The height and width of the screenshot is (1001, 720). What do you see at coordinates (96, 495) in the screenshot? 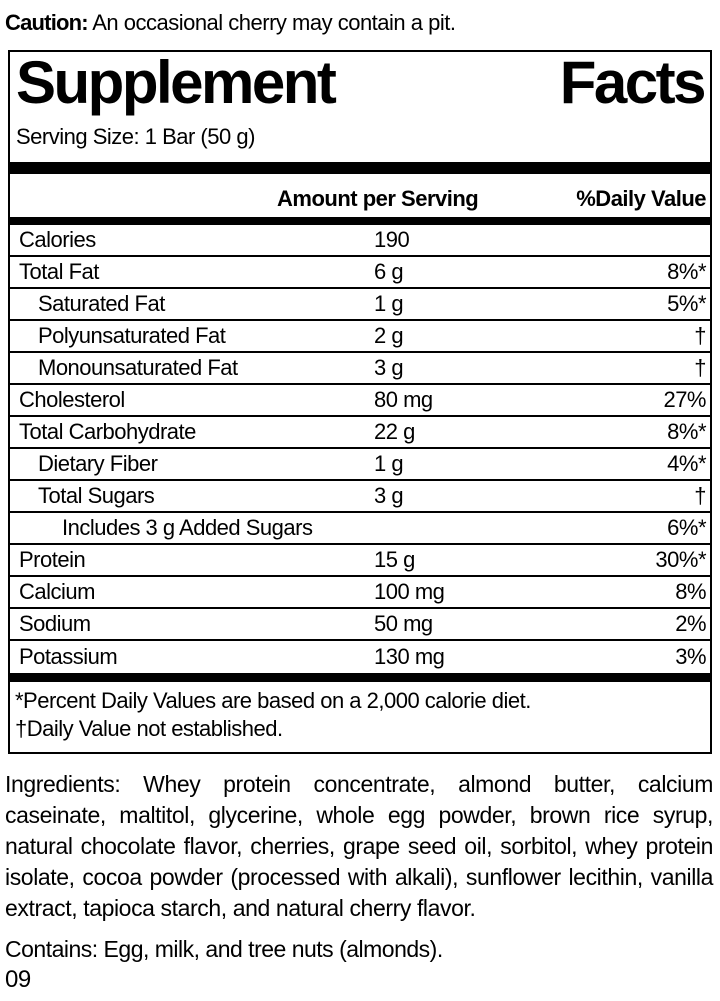
I see `nutrient-label: Total Sugars` at bounding box center [96, 495].